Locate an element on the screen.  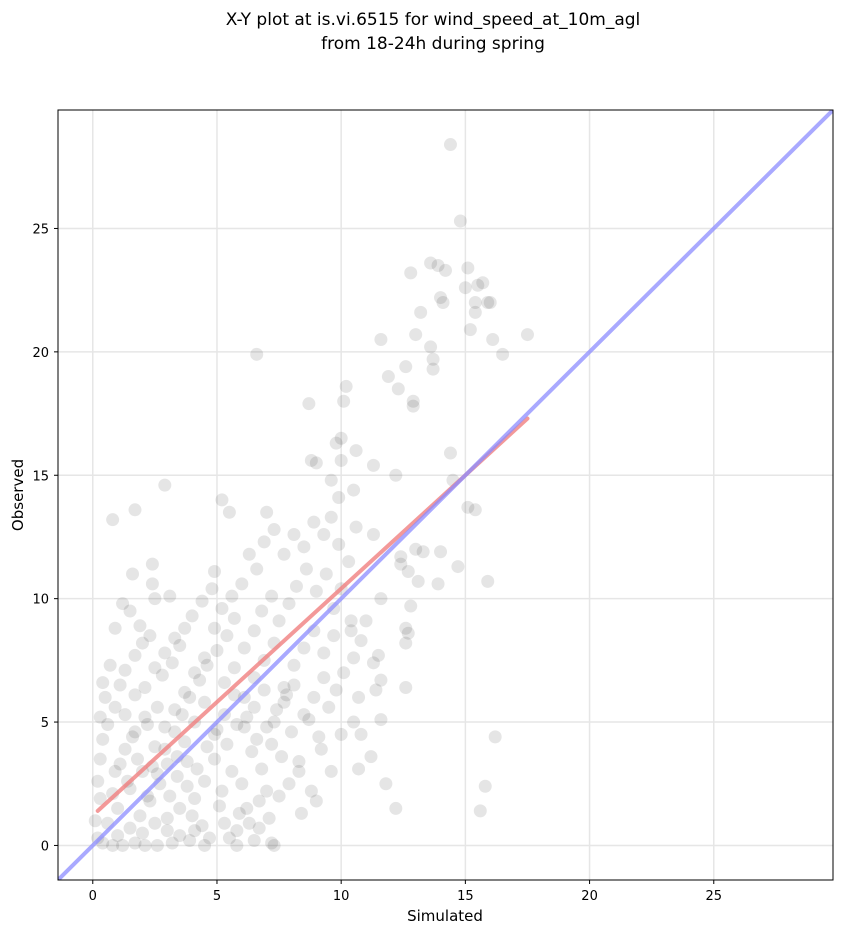
x-axis-ticks: 0 5 10 15 20 25 is located at coordinates (405, 892).